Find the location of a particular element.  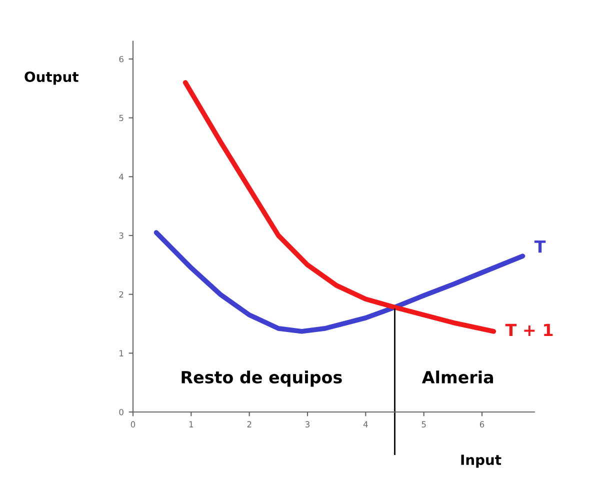

x-tick-label: 4 is located at coordinates (365, 424).